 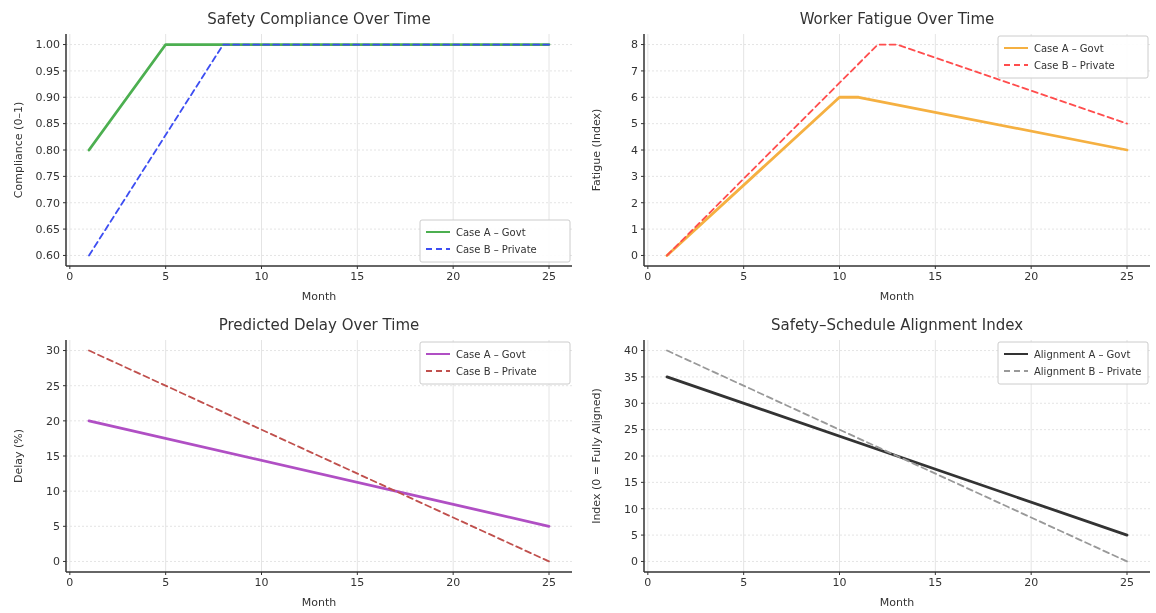 I want to click on y-tick-label: 4, so click(x=634, y=150).